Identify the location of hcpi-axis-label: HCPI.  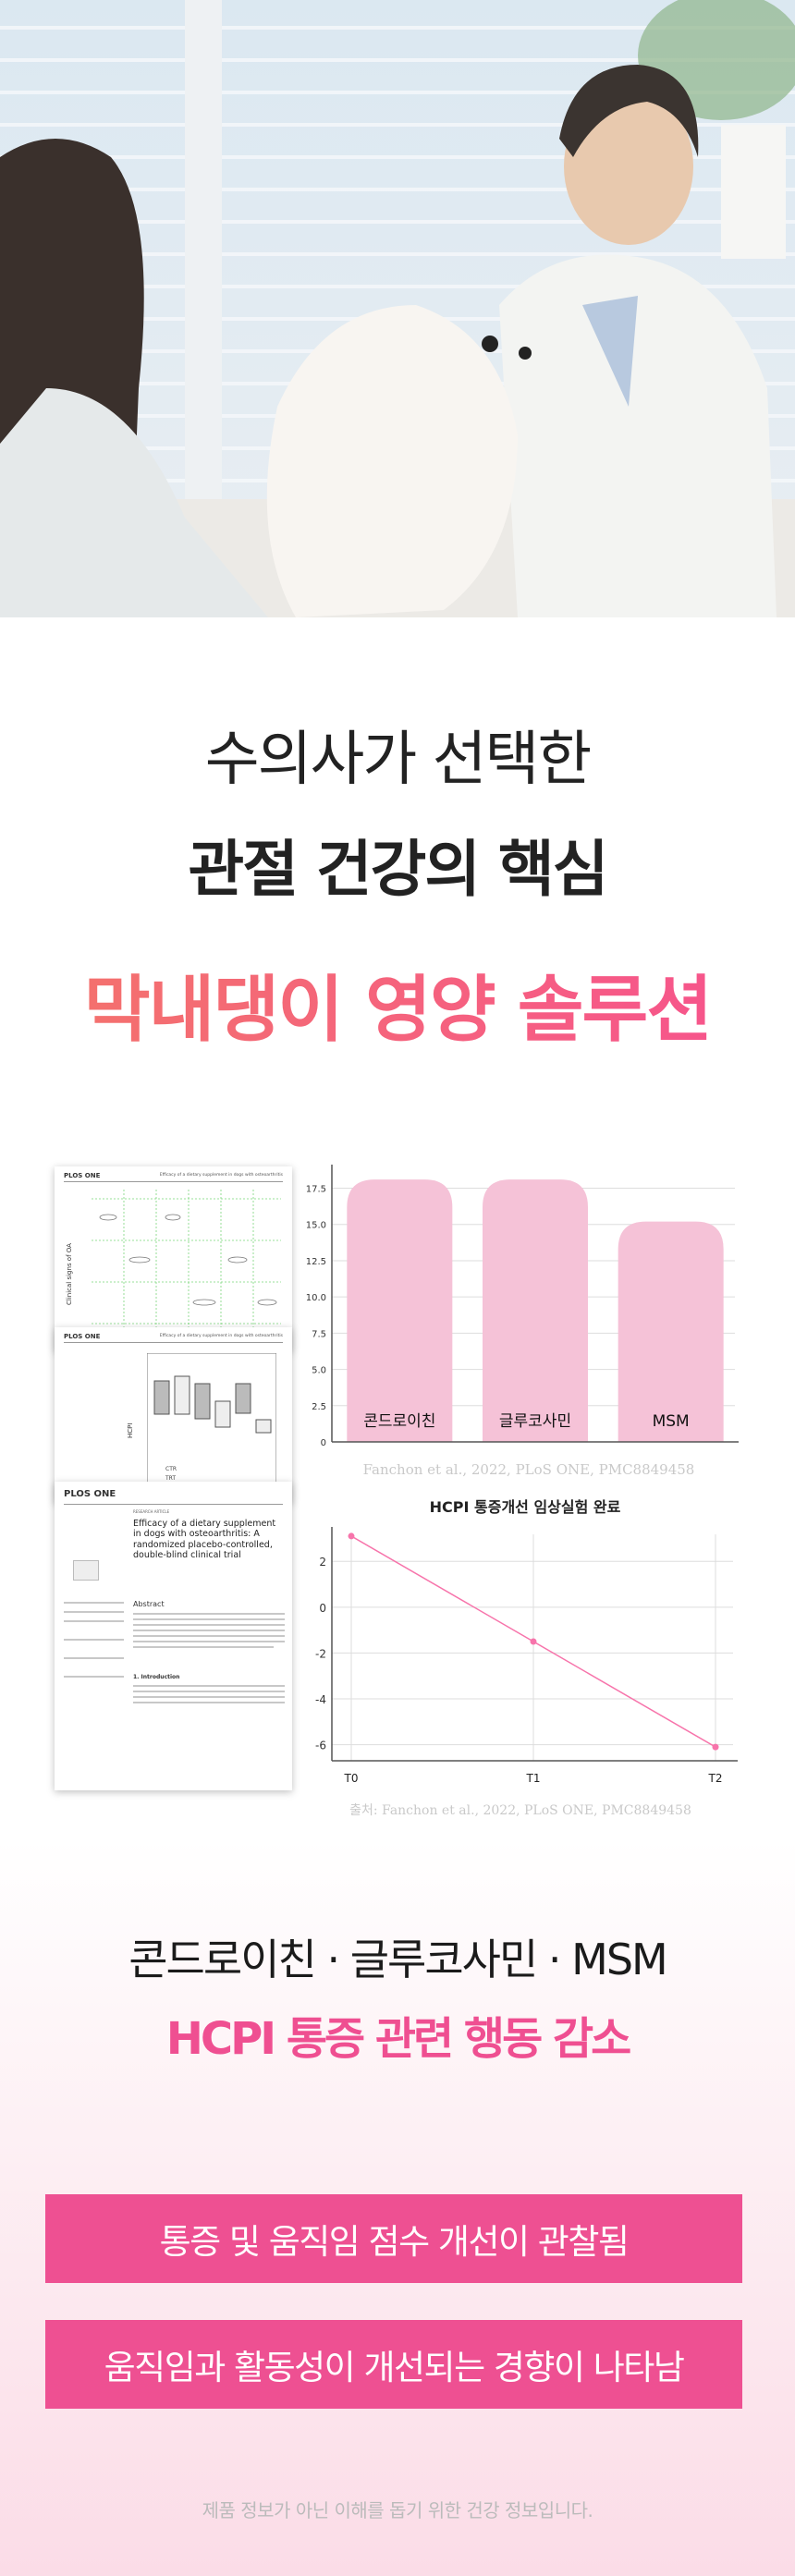
(130, 1430).